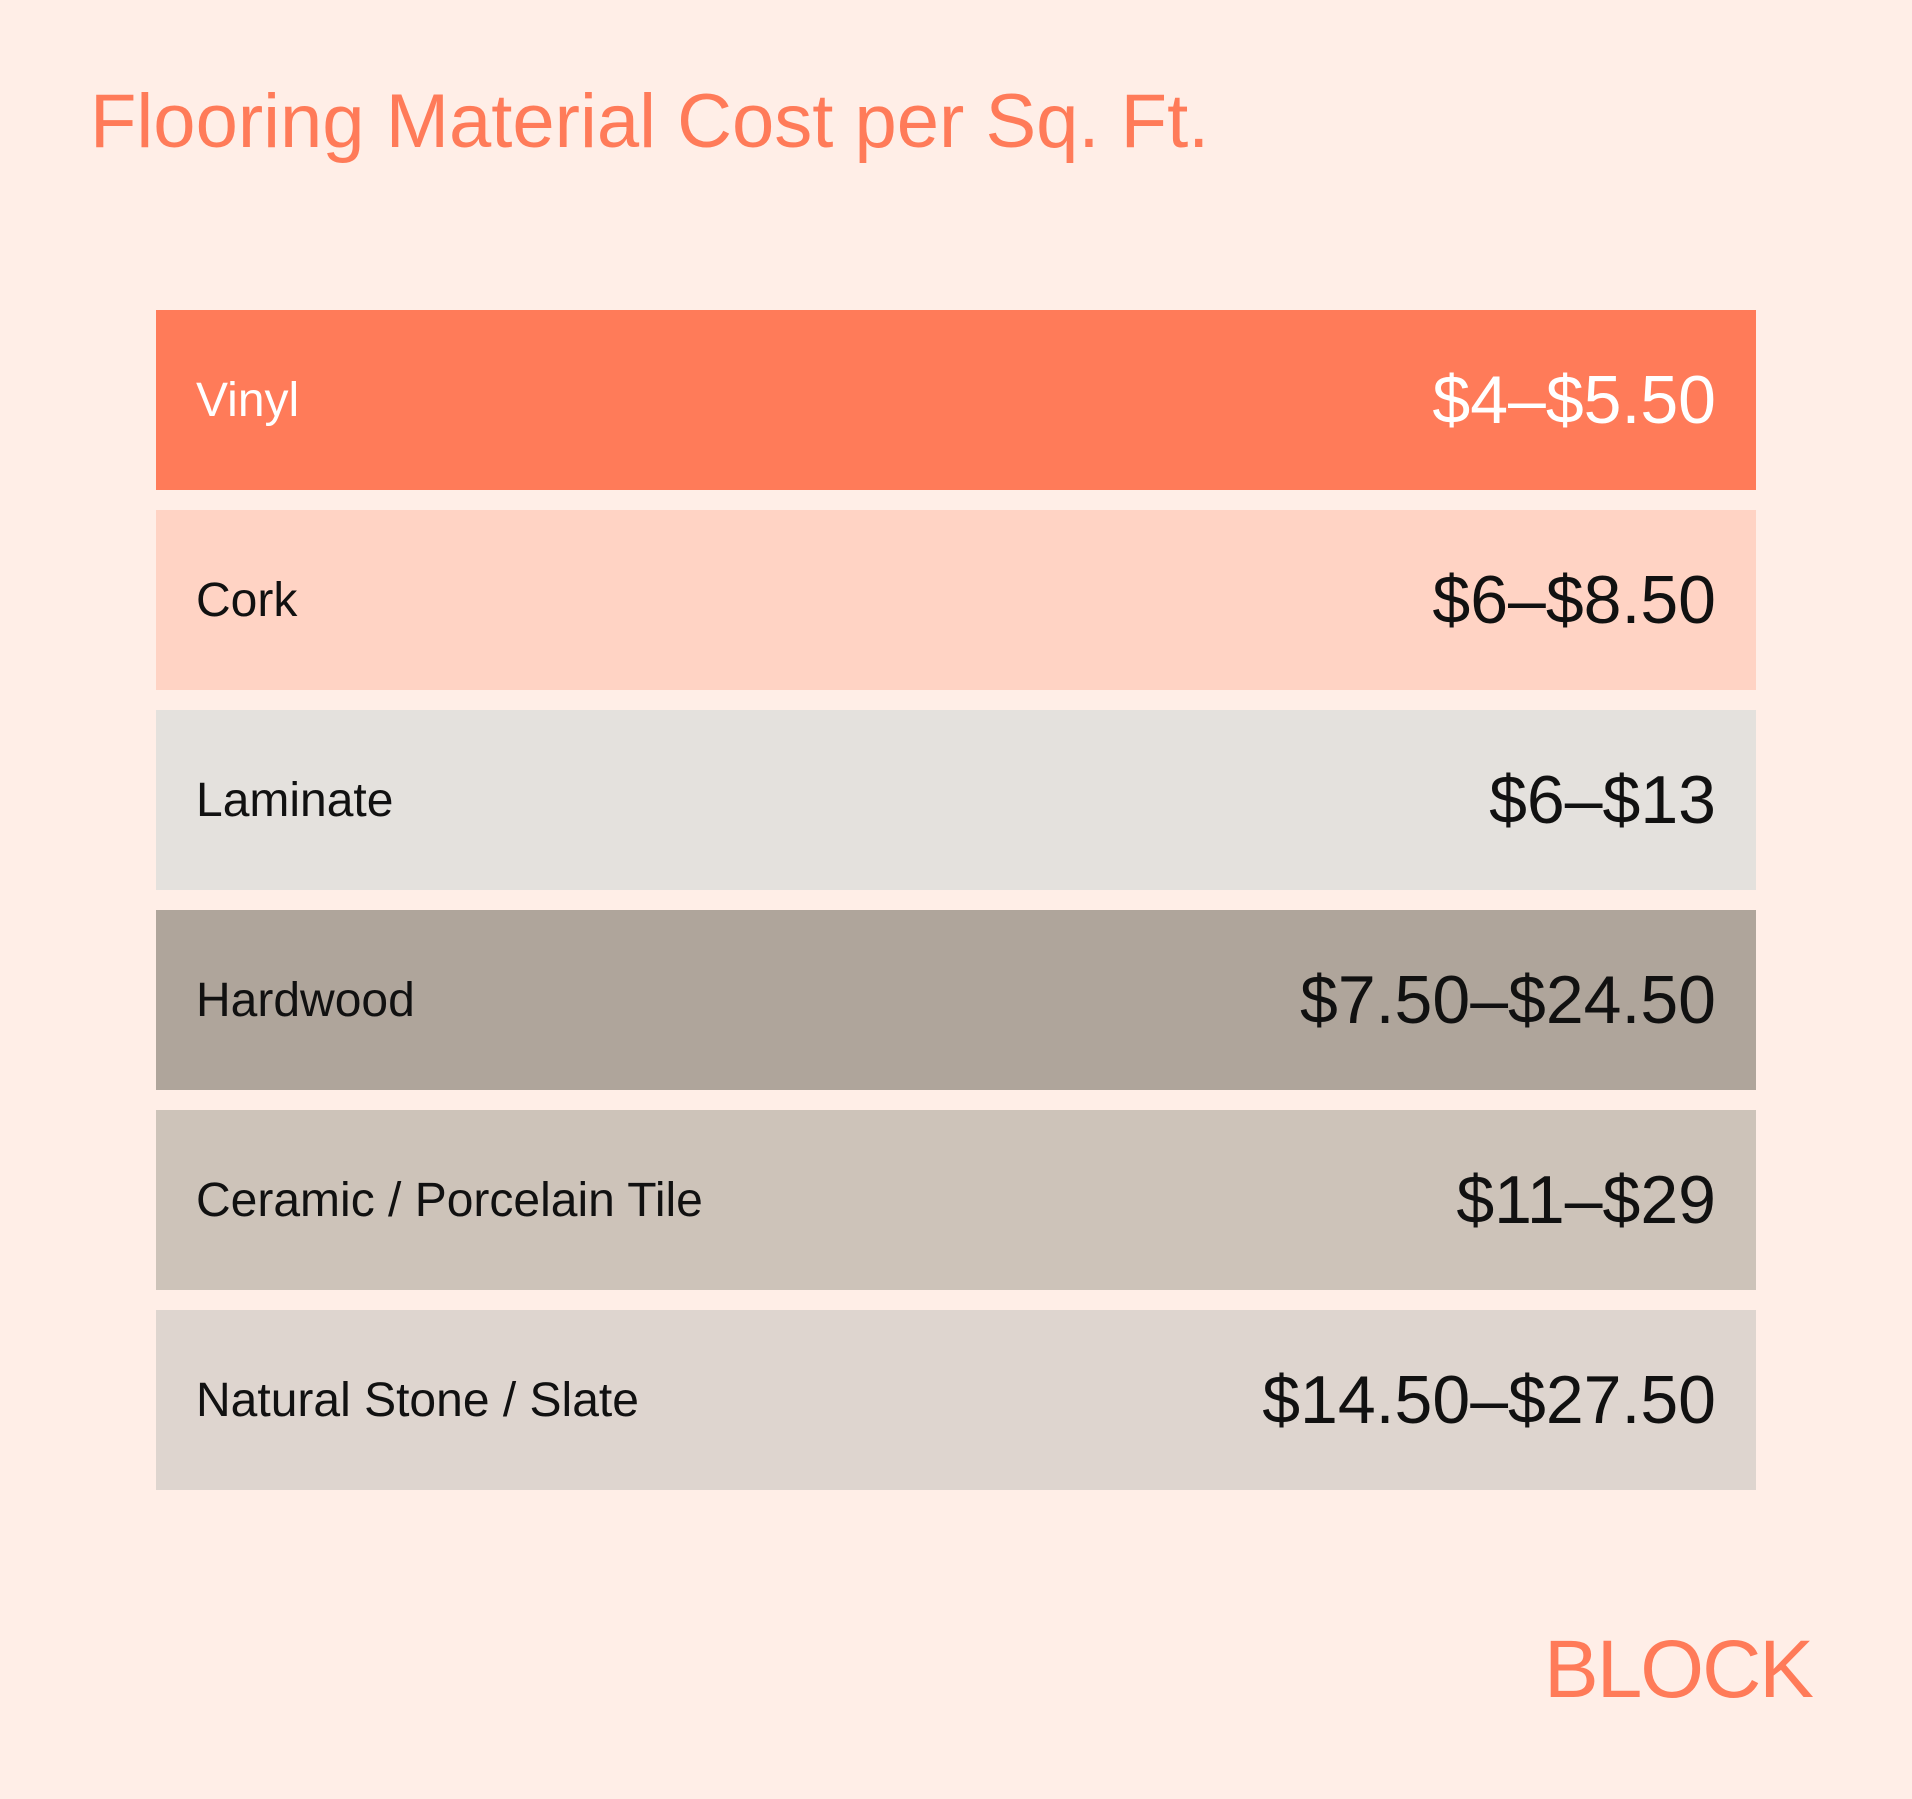 The width and height of the screenshot is (1912, 1799). Describe the element at coordinates (1586, 1200) in the screenshot. I see `material-price: $11–$29` at that location.